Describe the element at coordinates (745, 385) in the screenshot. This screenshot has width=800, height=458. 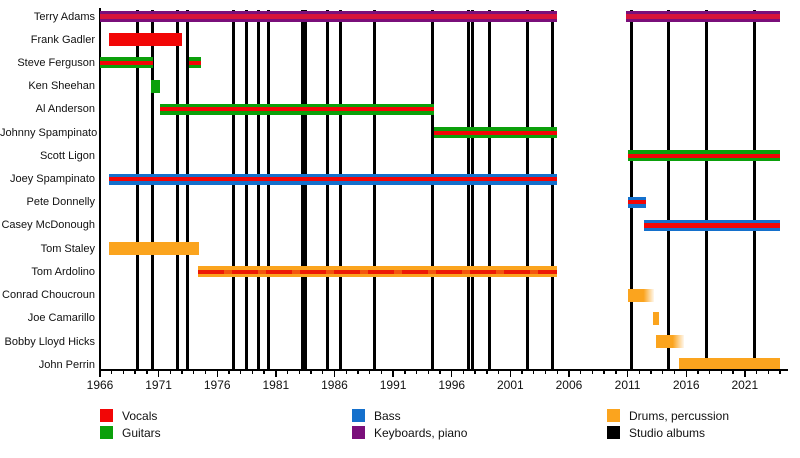
I see `axis-tick-label: 2021` at that location.